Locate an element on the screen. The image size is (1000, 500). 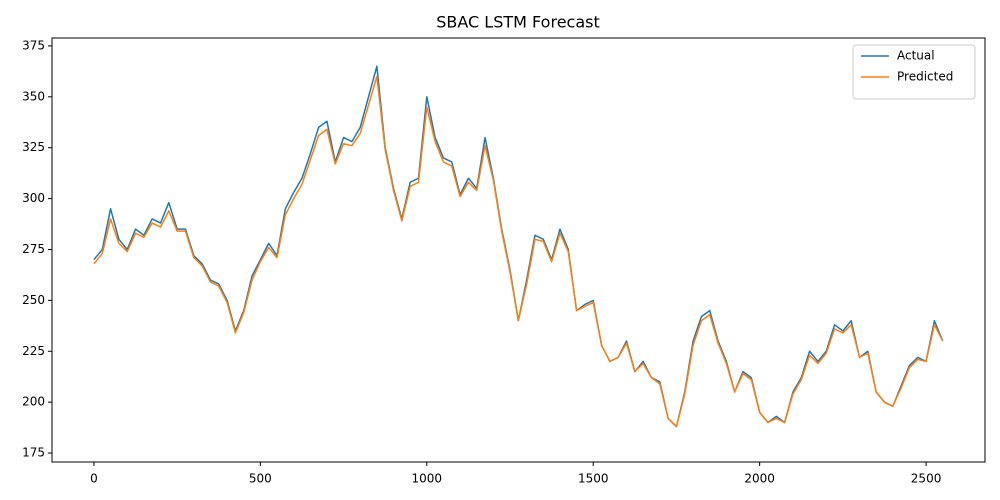
y-tick-label: 375 is located at coordinates (33, 45).